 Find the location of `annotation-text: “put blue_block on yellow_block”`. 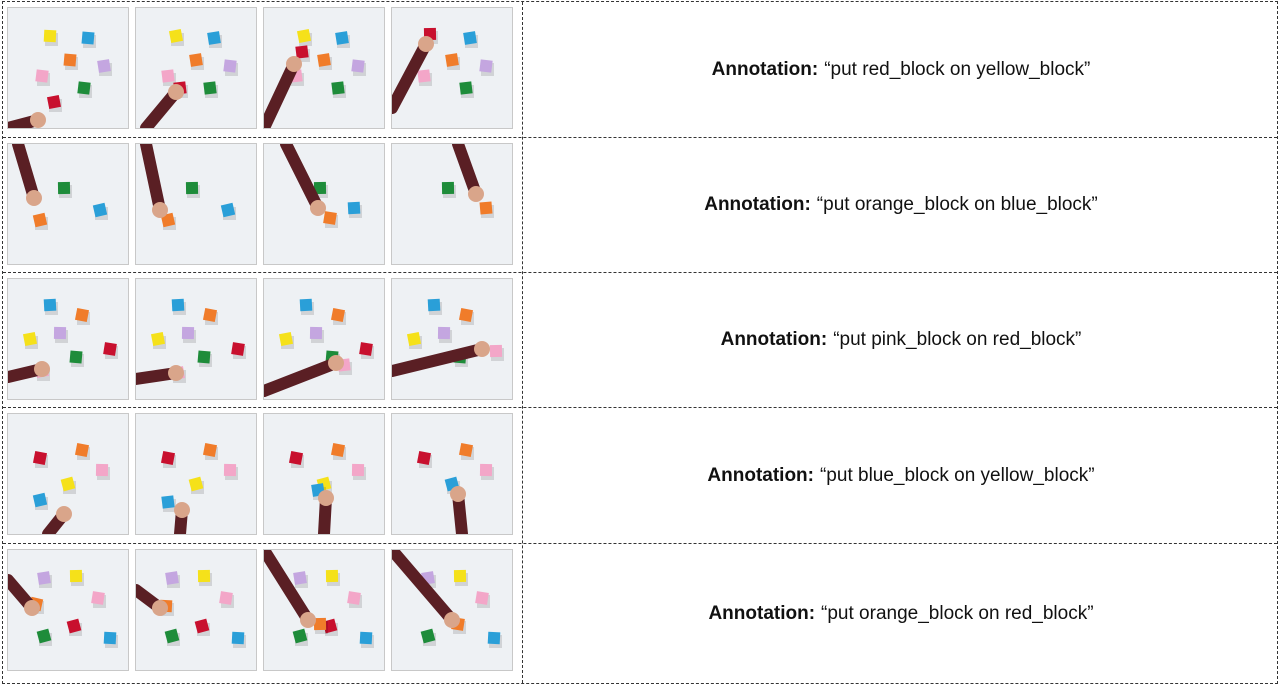

annotation-text: “put blue_block on yellow_block” is located at coordinates (957, 475).